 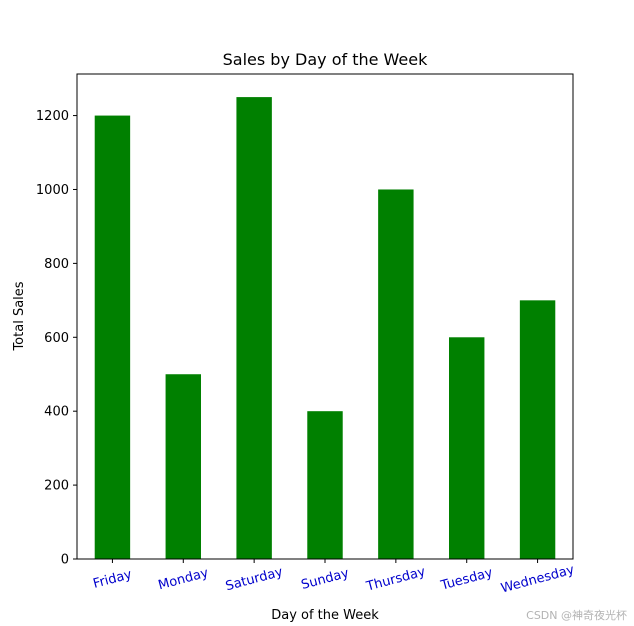 I want to click on y-axis-label: Total Sales, so click(x=19, y=316).